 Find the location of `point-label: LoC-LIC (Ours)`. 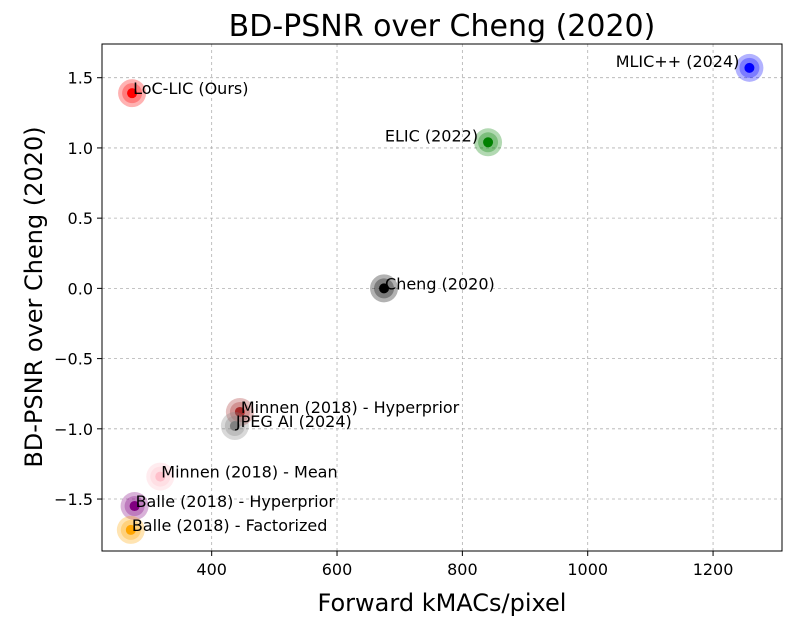

point-label: LoC-LIC (Ours) is located at coordinates (190, 88).